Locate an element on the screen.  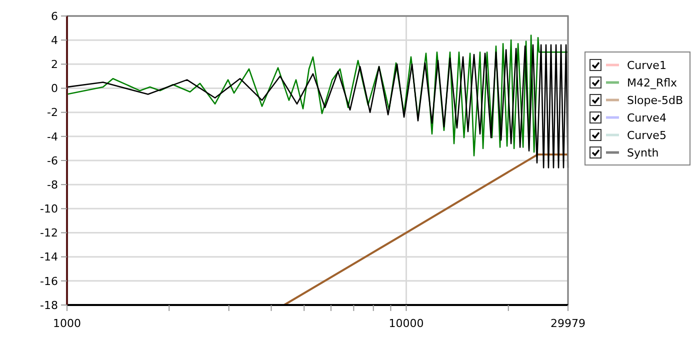
y-tick-label: 4 is located at coordinates (54, 40).